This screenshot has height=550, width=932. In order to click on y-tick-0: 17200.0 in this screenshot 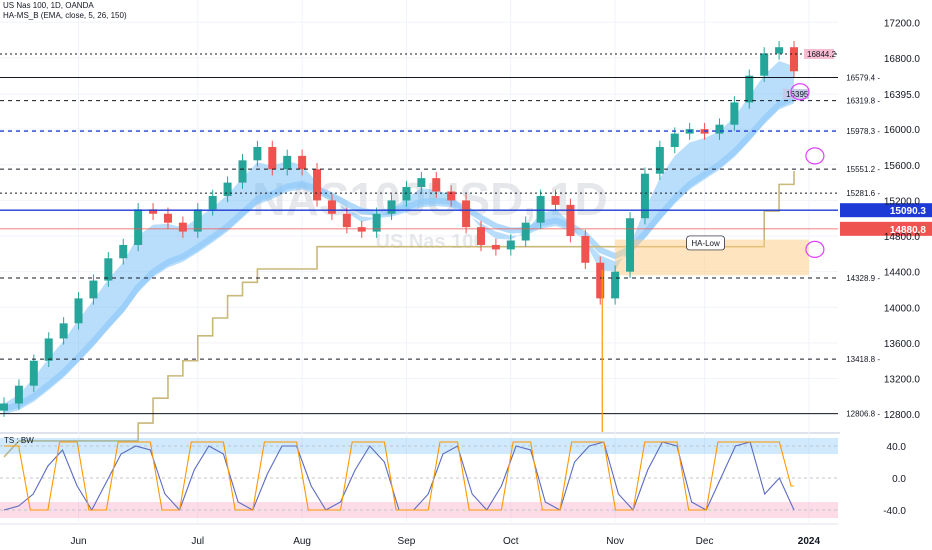, I will do `click(902, 23)`.